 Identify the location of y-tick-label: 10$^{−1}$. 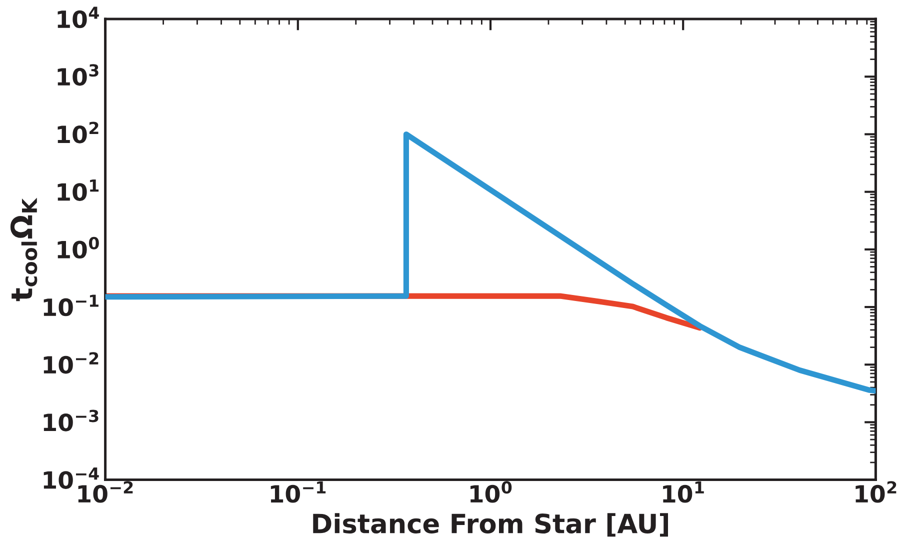
(71, 305).